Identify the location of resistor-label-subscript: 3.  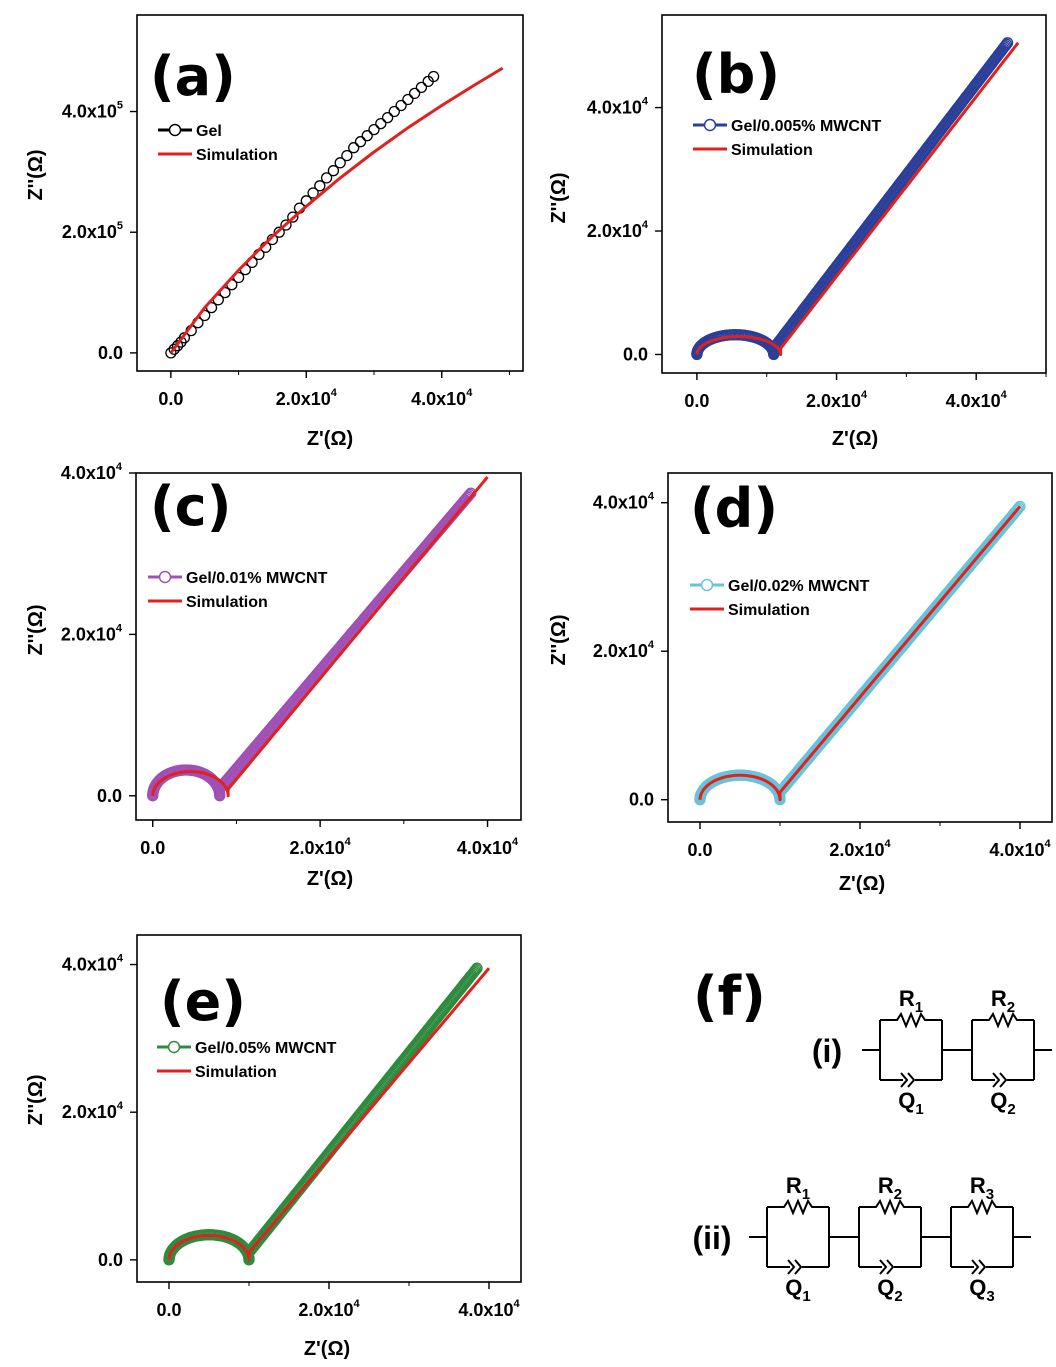
(990, 1194).